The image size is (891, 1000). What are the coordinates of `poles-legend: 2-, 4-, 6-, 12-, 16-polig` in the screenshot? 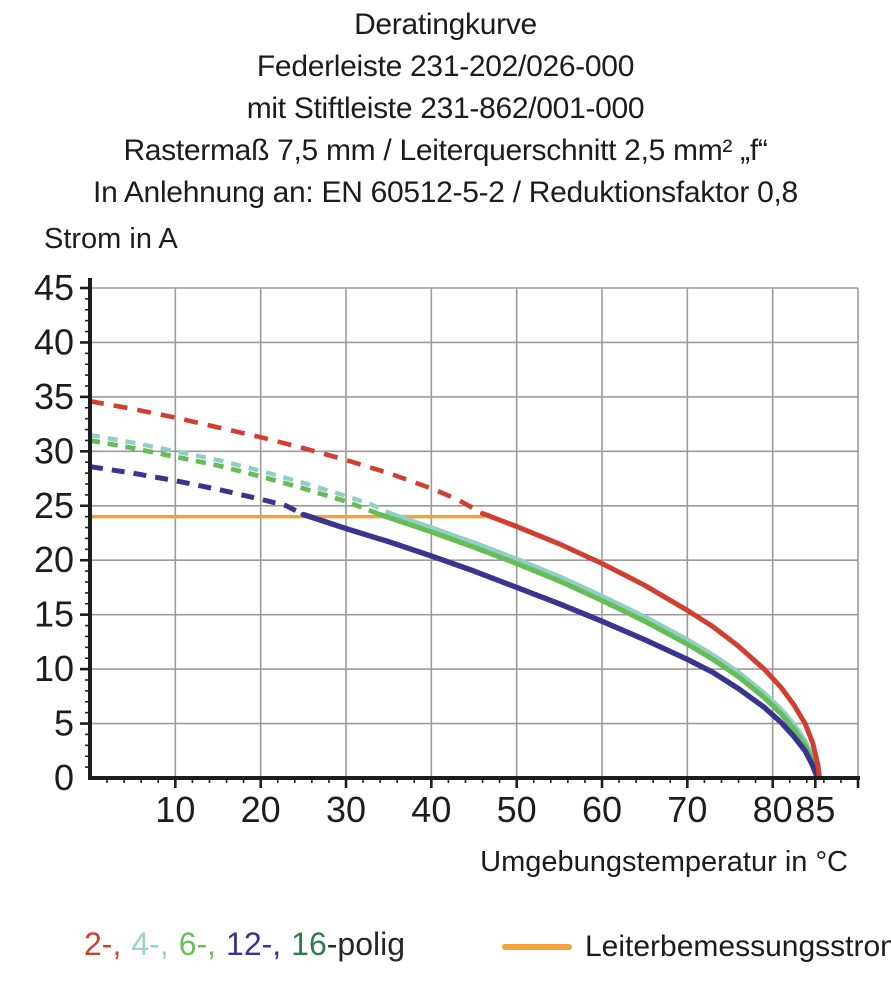 It's located at (244, 944).